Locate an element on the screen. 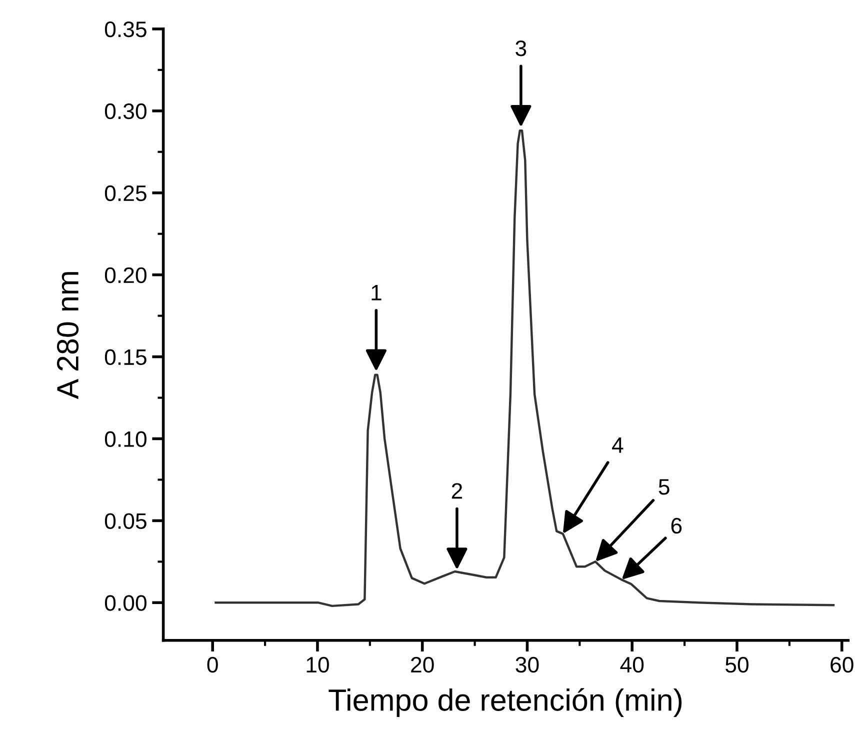  annotation: 2 is located at coordinates (457, 491).